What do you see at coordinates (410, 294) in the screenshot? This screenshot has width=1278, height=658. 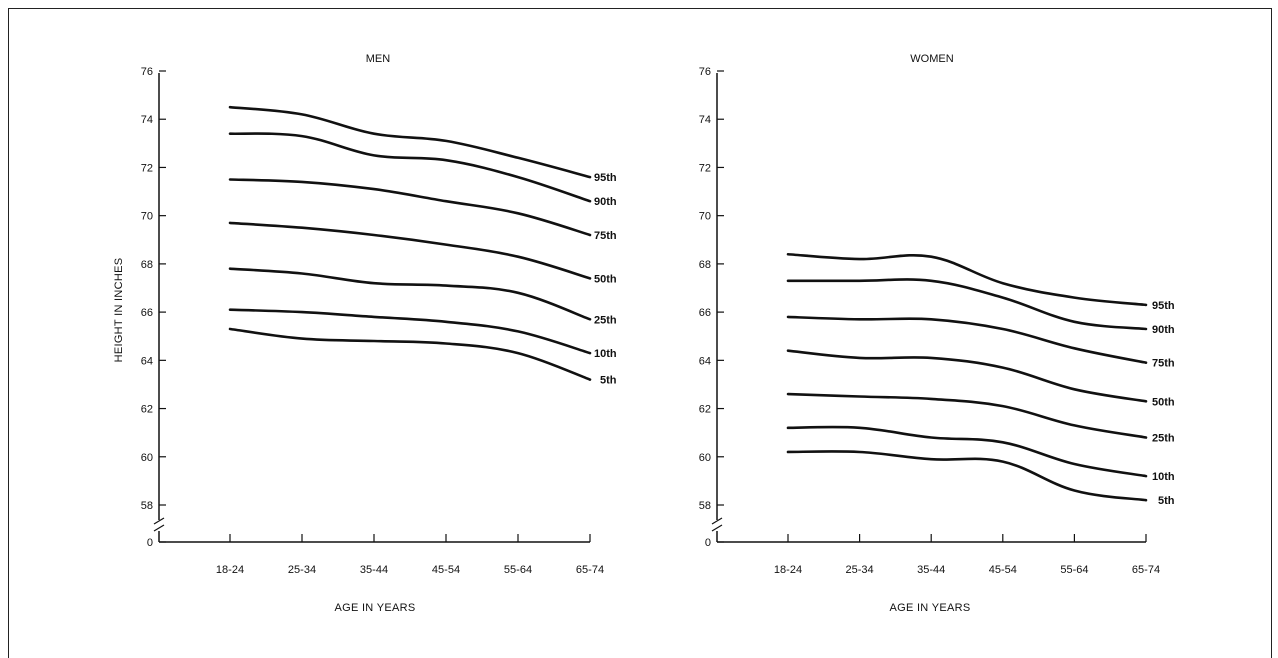 I see `men-series-line-25th` at bounding box center [410, 294].